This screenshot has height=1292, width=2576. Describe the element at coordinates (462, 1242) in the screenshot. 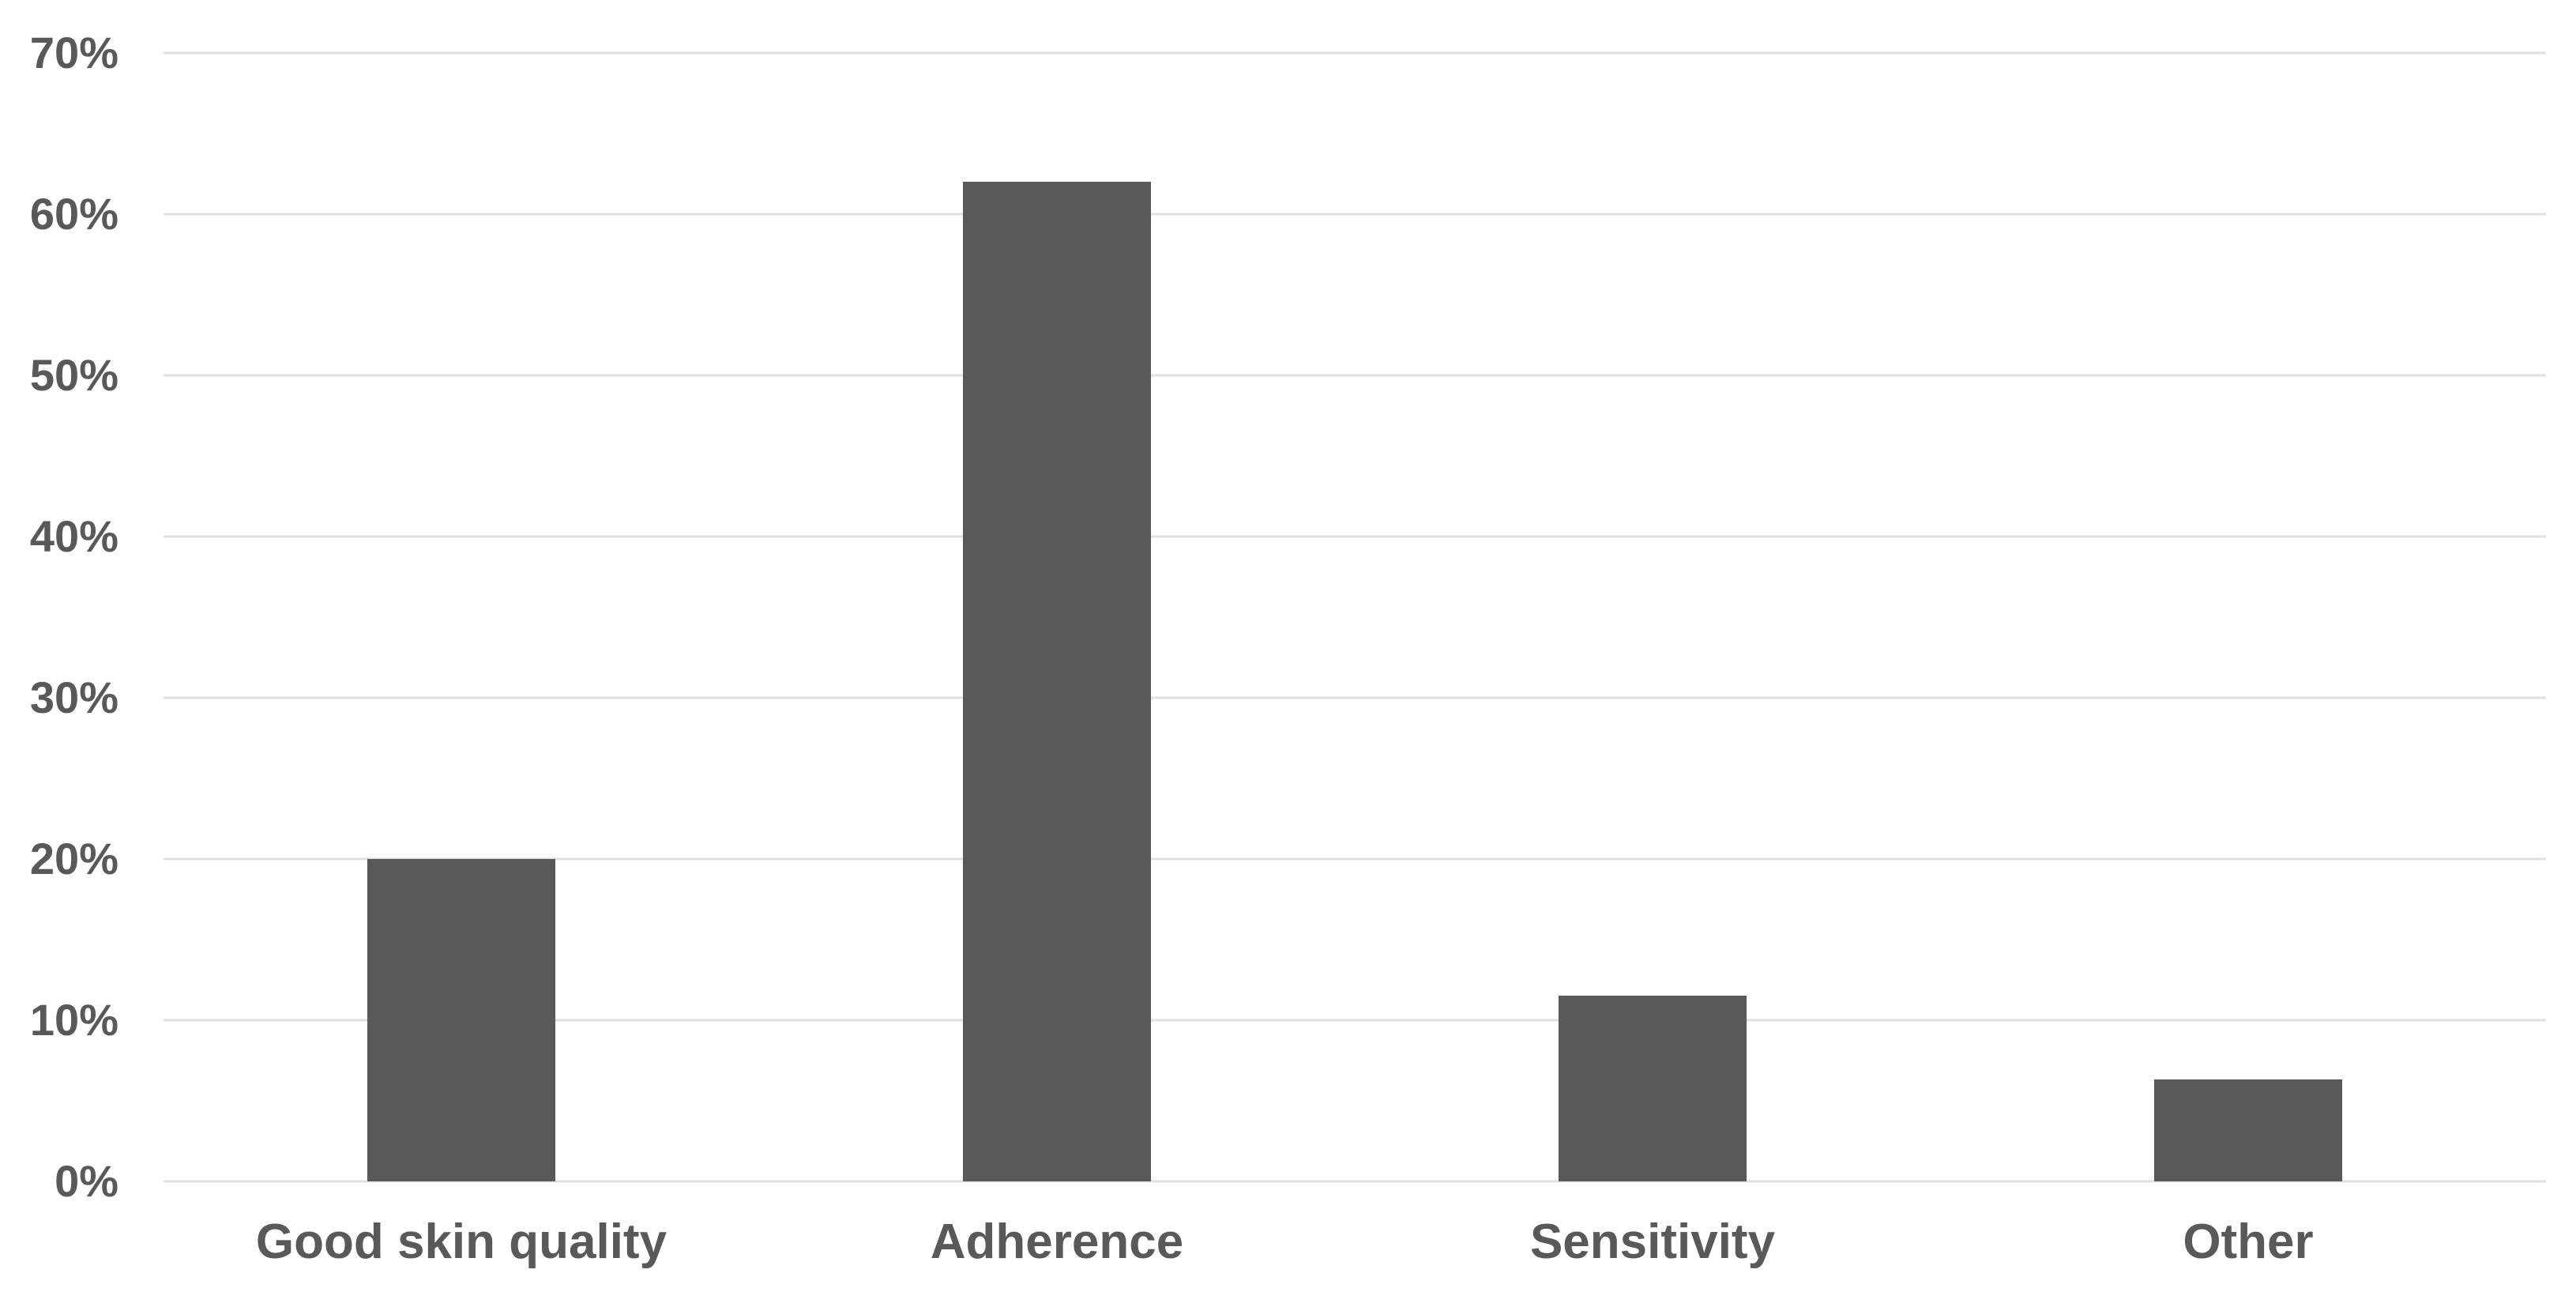

I see `x-category-label-good-skin-quality: Good skin quality` at that location.